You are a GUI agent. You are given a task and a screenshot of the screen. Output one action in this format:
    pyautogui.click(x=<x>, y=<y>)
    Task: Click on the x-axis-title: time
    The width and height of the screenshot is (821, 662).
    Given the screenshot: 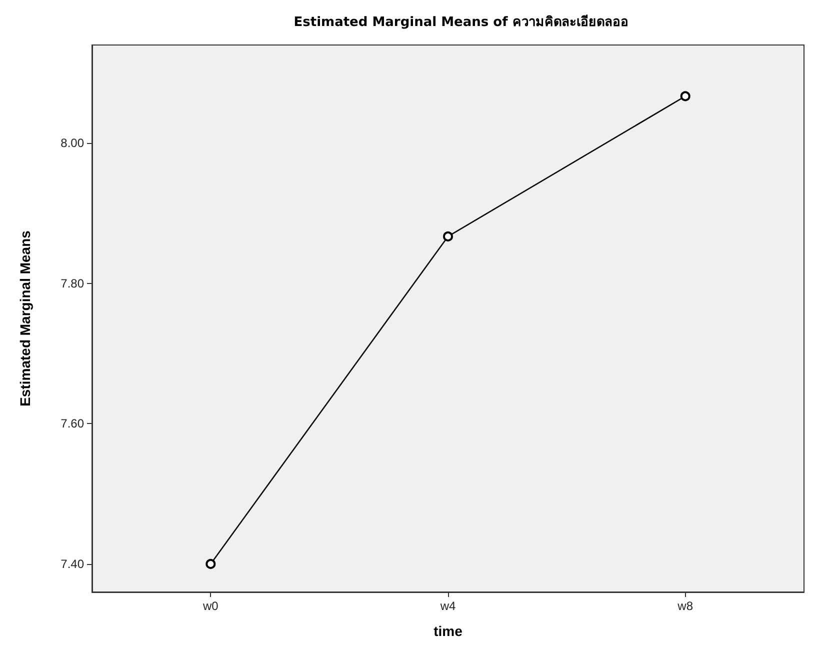 What is the action you would take?
    pyautogui.click(x=448, y=631)
    